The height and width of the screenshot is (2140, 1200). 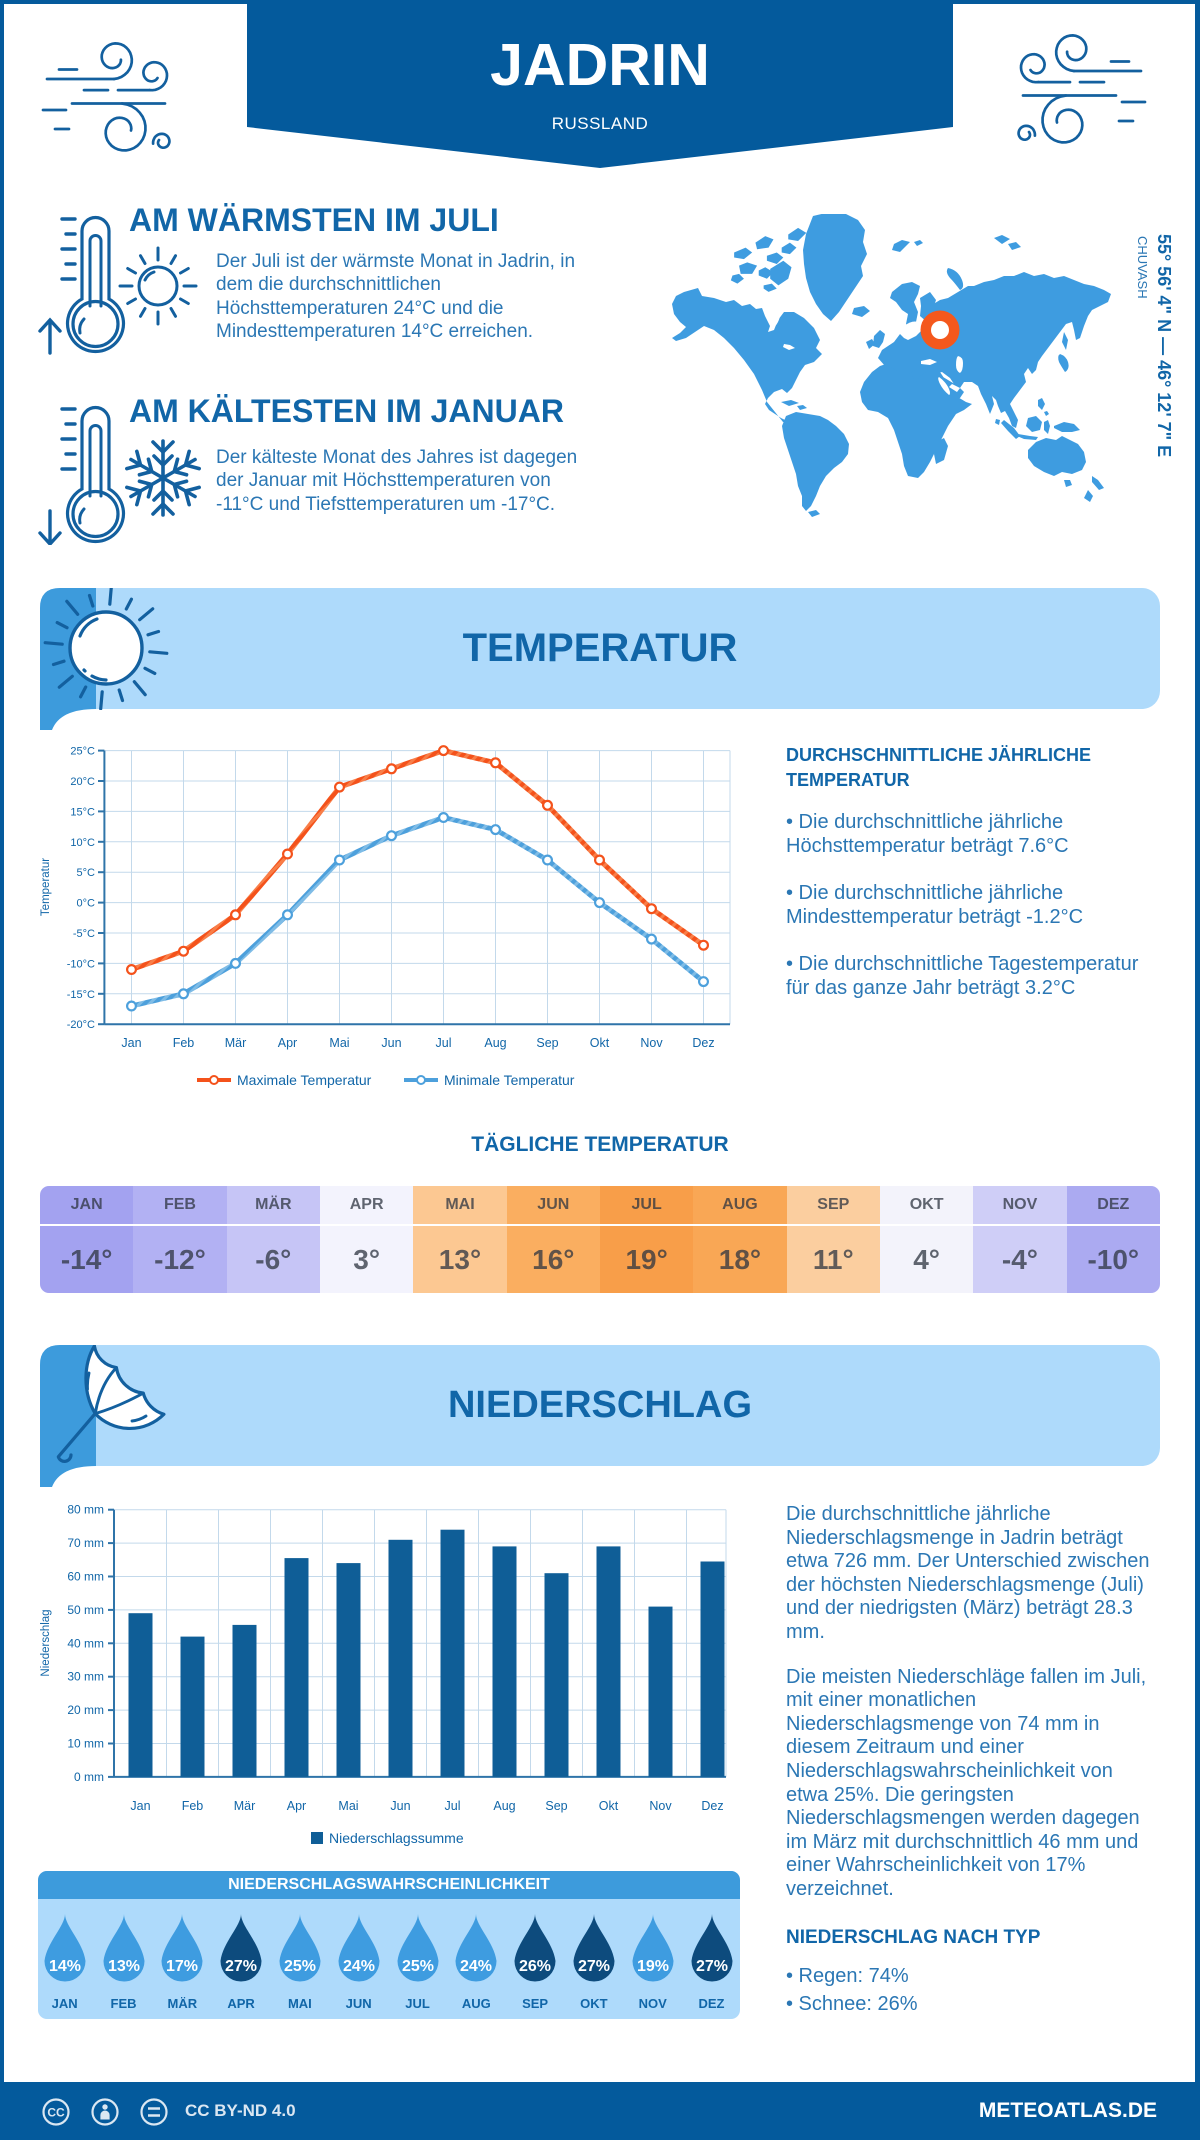 What do you see at coordinates (82, 812) in the screenshot?
I see `svg-text: 15°C` at bounding box center [82, 812].